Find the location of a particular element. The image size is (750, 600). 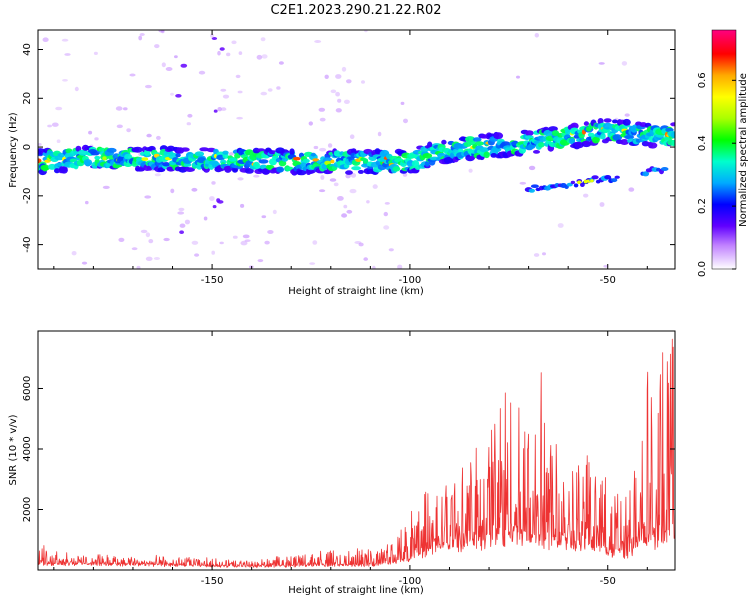

snr-x-label: Height of straight line (km) is located at coordinates (356, 590).